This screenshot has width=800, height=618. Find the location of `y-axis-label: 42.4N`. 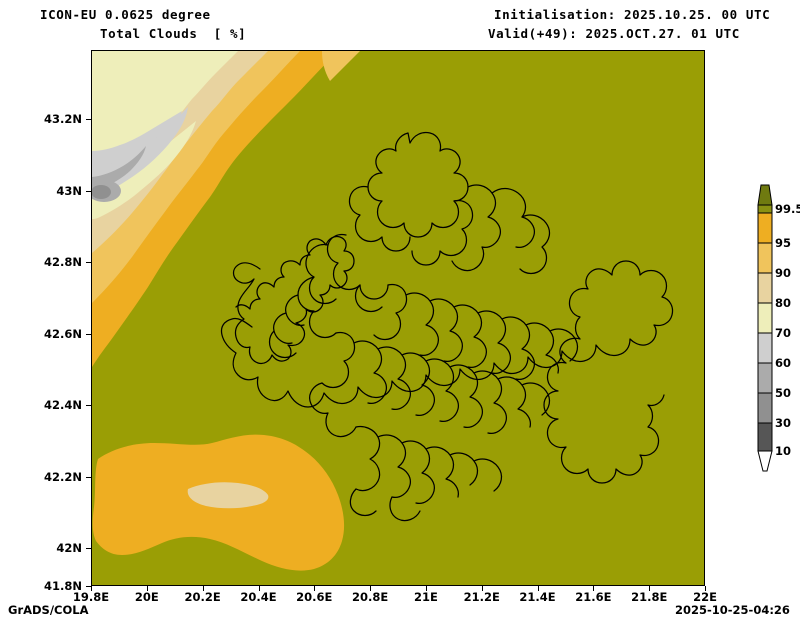

y-axis-label: 42.4N is located at coordinates (63, 405).